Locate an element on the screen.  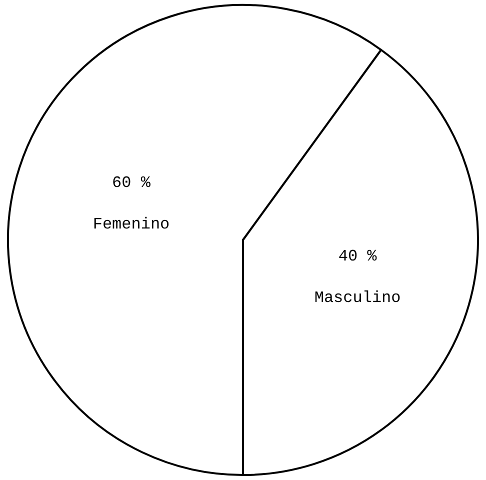
data-label: 60 % is located at coordinates (131, 183).